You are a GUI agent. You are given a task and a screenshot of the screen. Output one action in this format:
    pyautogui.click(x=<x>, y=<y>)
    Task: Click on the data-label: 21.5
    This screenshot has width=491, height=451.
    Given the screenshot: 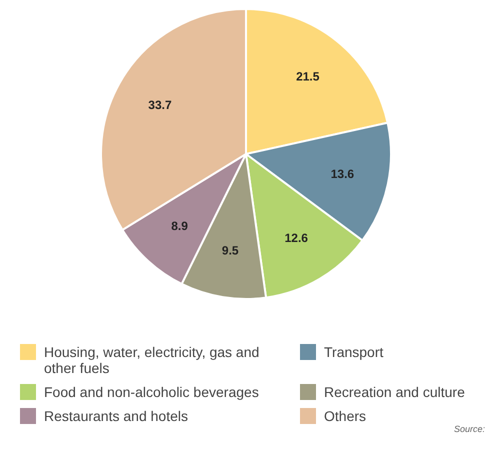 What is the action you would take?
    pyautogui.click(x=308, y=76)
    